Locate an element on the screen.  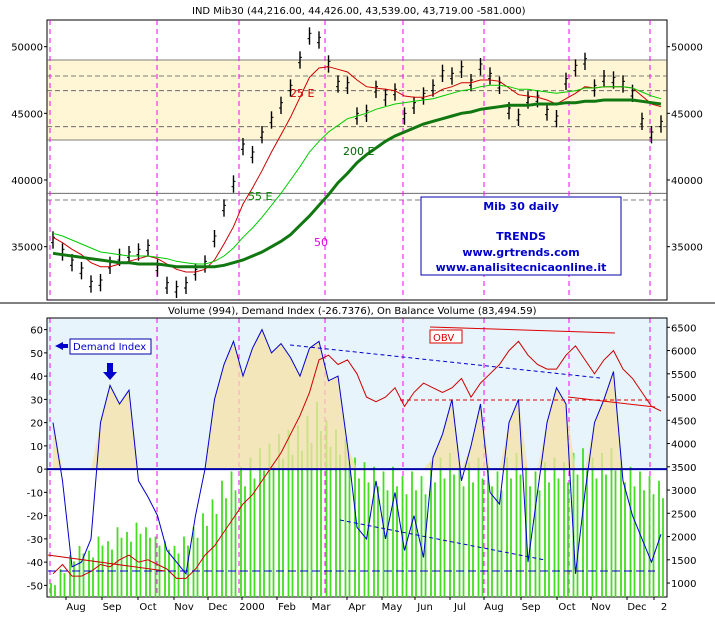
y-tick-left: -10 is located at coordinates (35, 493).